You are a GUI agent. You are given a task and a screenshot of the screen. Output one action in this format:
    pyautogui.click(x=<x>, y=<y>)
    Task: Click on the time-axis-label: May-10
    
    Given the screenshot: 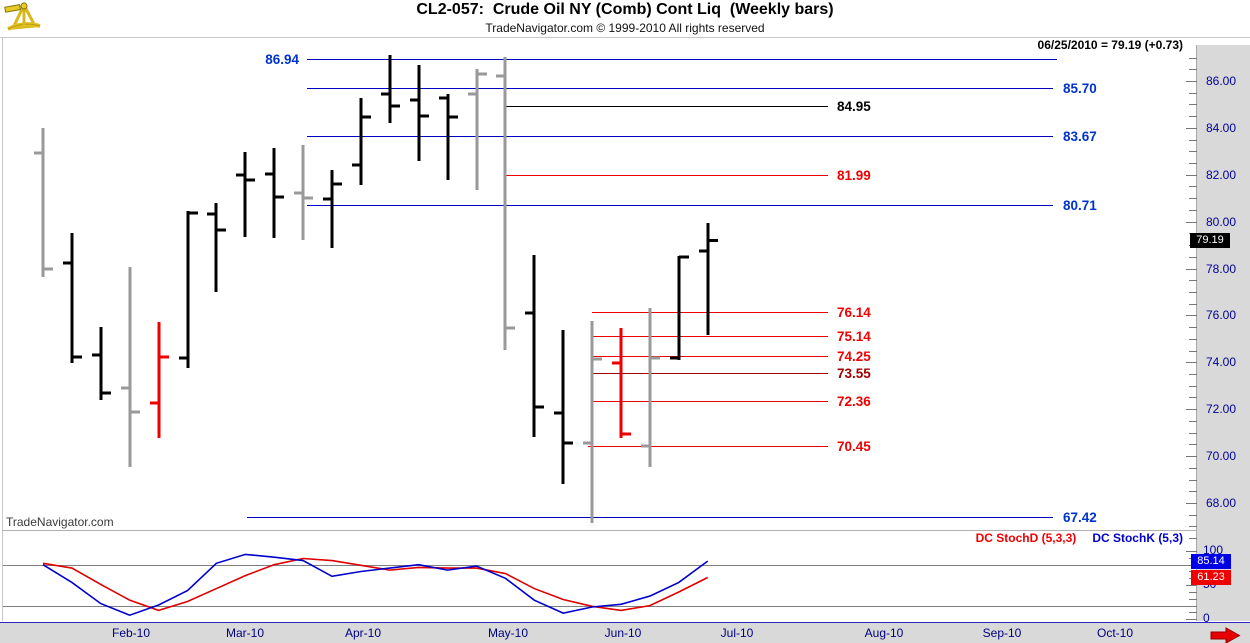 What is the action you would take?
    pyautogui.click(x=508, y=633)
    